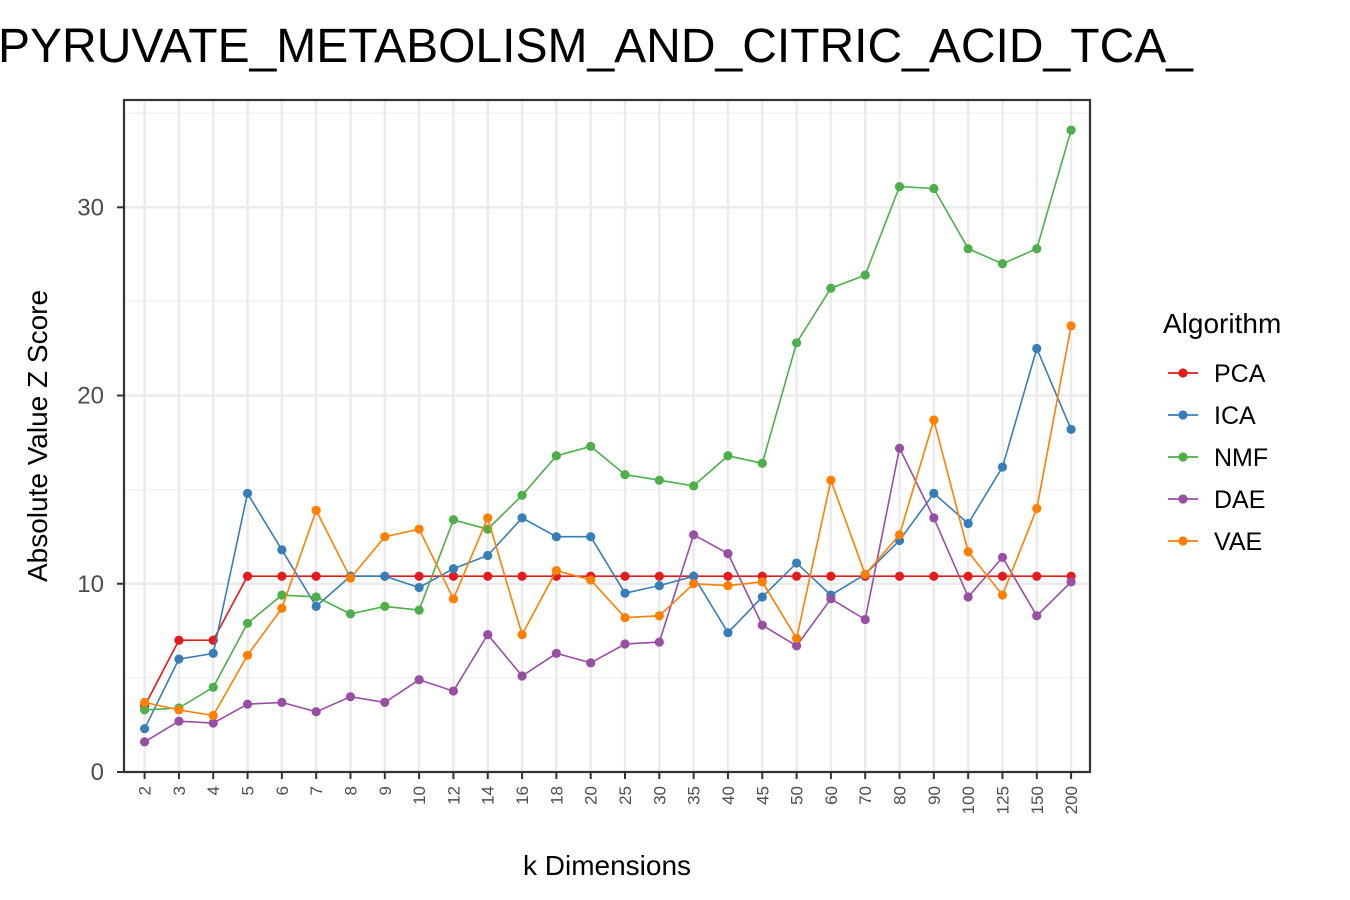 The height and width of the screenshot is (900, 1350). What do you see at coordinates (385, 790) in the screenshot?
I see `x-tick-label: 9` at bounding box center [385, 790].